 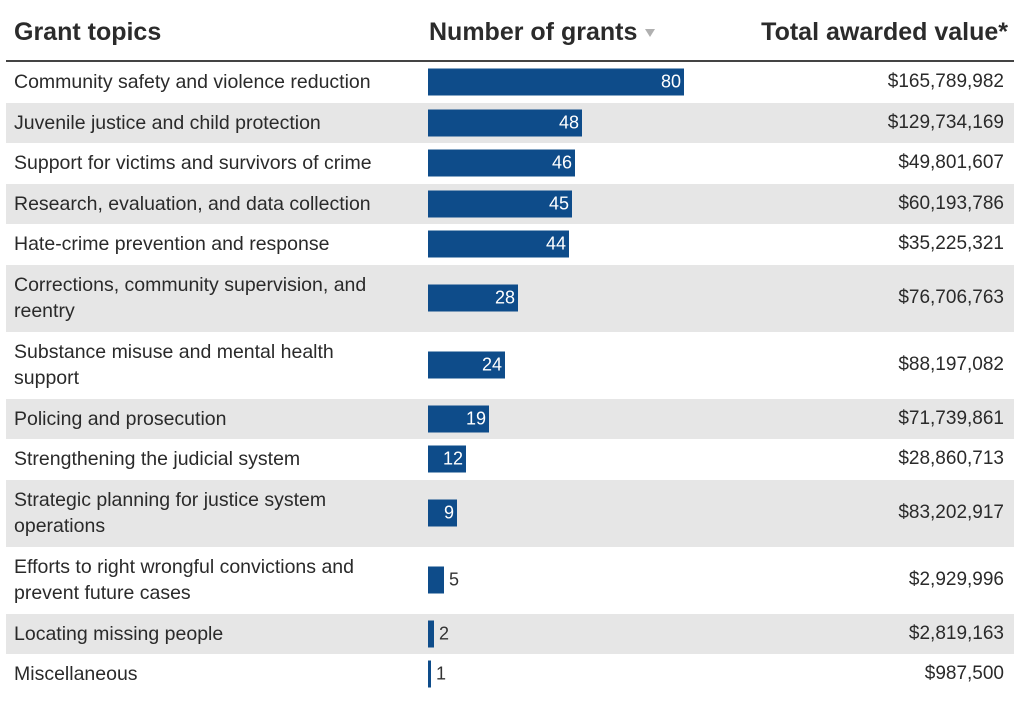 What do you see at coordinates (157, 459) in the screenshot?
I see `row-topic: Strengthening the judicial system` at bounding box center [157, 459].